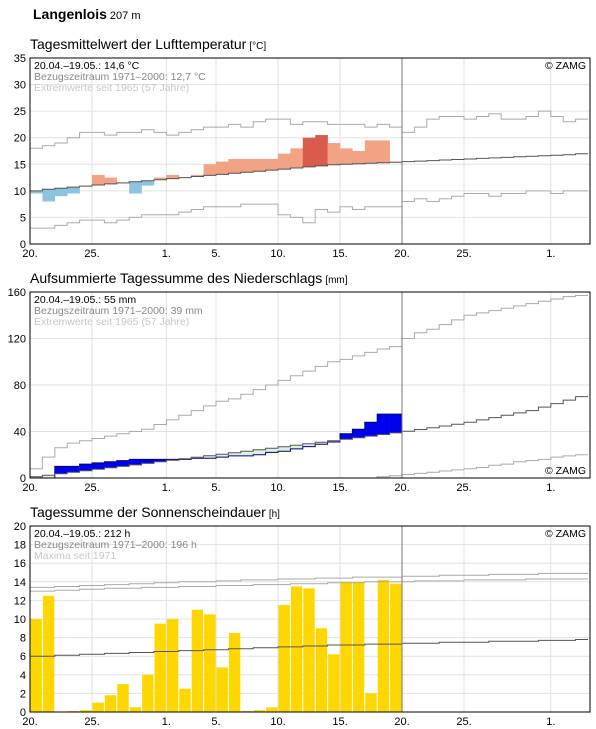 This screenshot has width=596, height=729. What do you see at coordinates (20, 433) in the screenshot?
I see `y-tick-label: 40` at bounding box center [20, 433].